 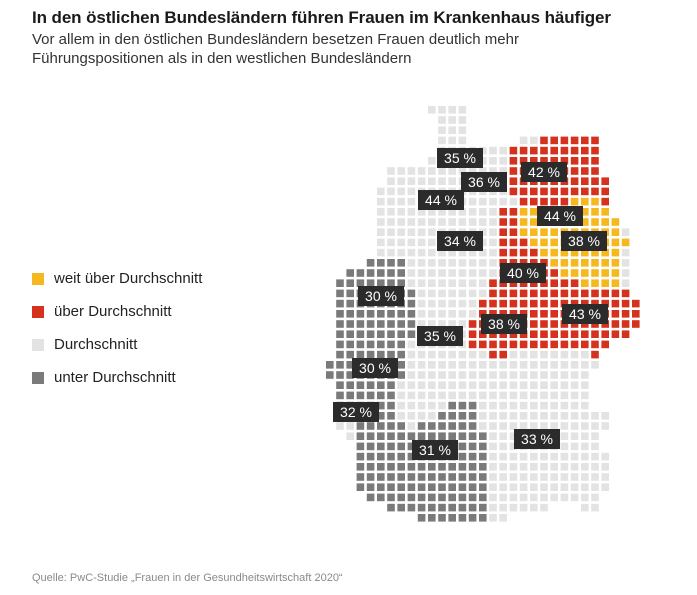 I want to click on region-value-label: 30 %, so click(x=375, y=368).